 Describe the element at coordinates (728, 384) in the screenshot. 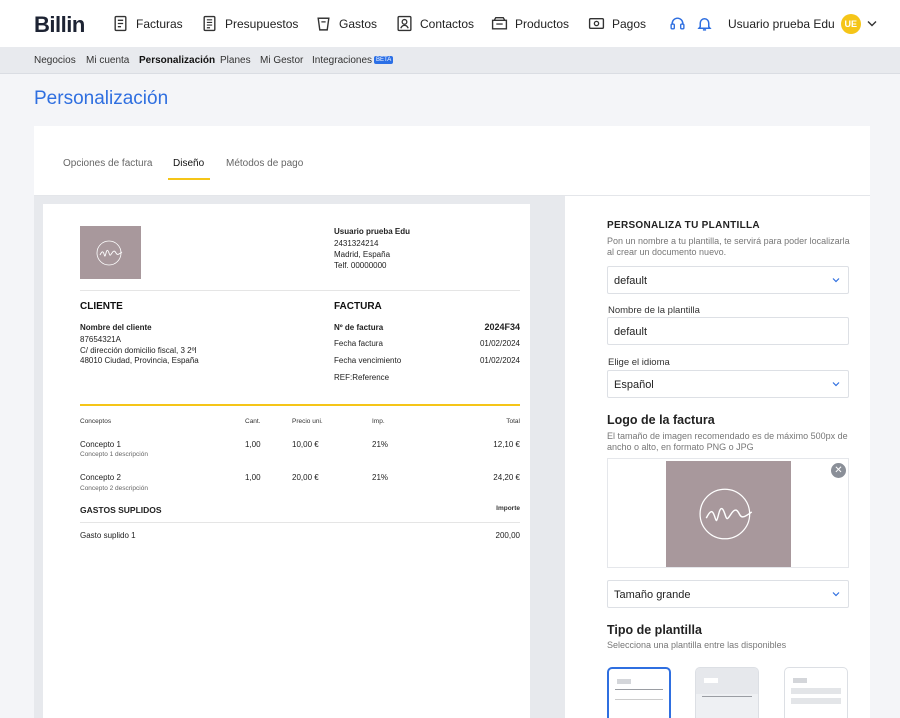

I see `language-select: Español` at that location.